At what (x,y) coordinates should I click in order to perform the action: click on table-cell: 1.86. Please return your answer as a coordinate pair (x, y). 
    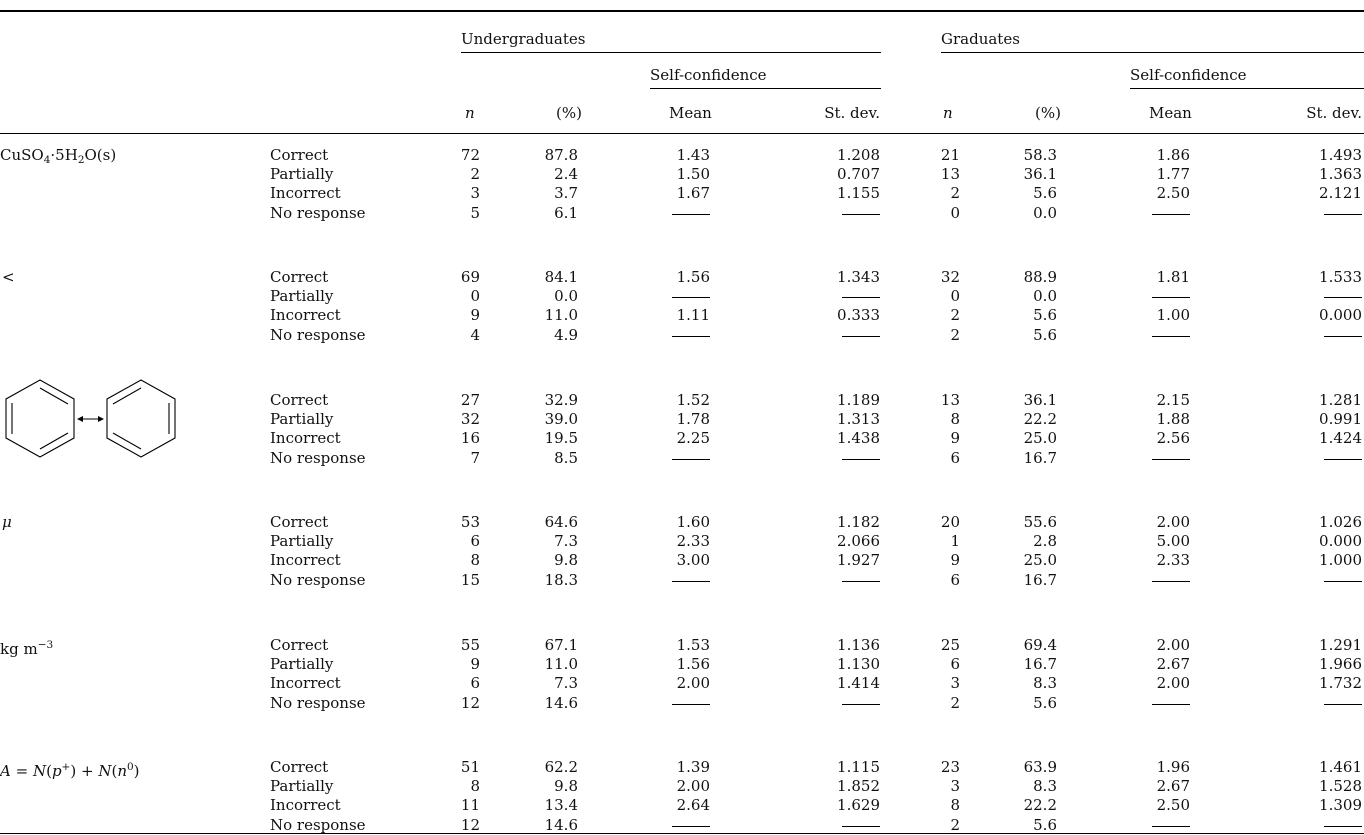
    Looking at the image, I should click on (1173, 155).